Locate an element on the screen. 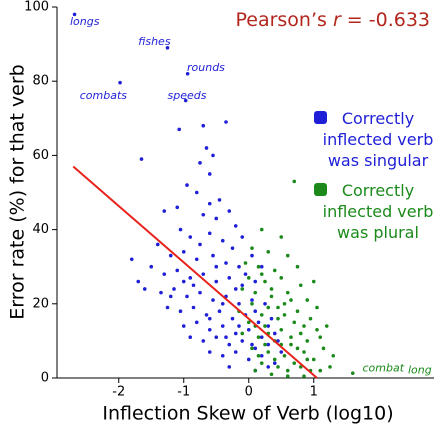 The height and width of the screenshot is (438, 436). point-label: speeds is located at coordinates (187, 95).